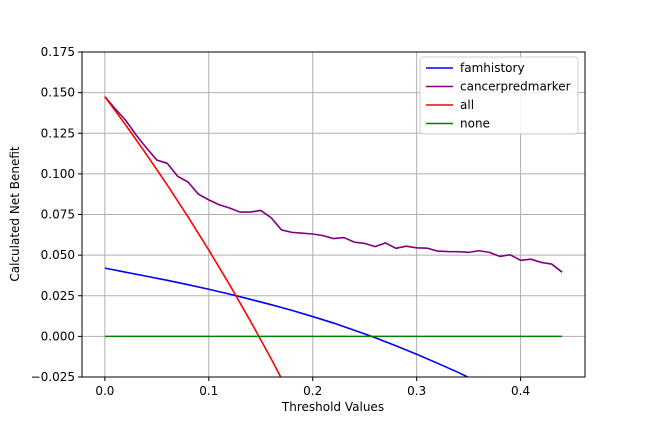 The height and width of the screenshot is (423, 650). I want to click on legend-label-cancerpredmarker: cancerpredmarker, so click(515, 87).